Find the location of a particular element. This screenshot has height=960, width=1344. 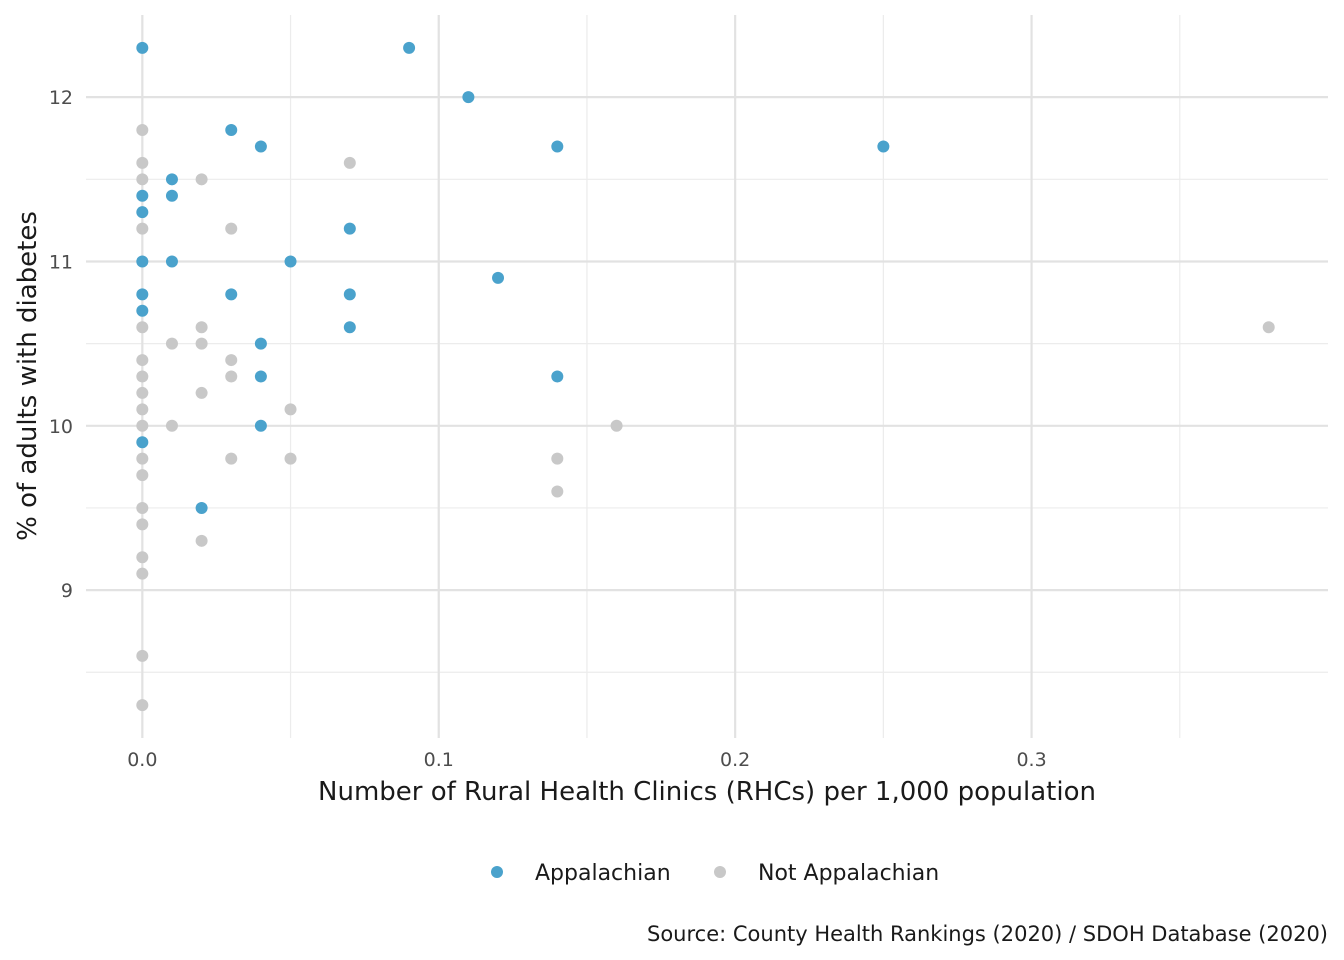

x-tick-label: 0.0 is located at coordinates (142, 760).